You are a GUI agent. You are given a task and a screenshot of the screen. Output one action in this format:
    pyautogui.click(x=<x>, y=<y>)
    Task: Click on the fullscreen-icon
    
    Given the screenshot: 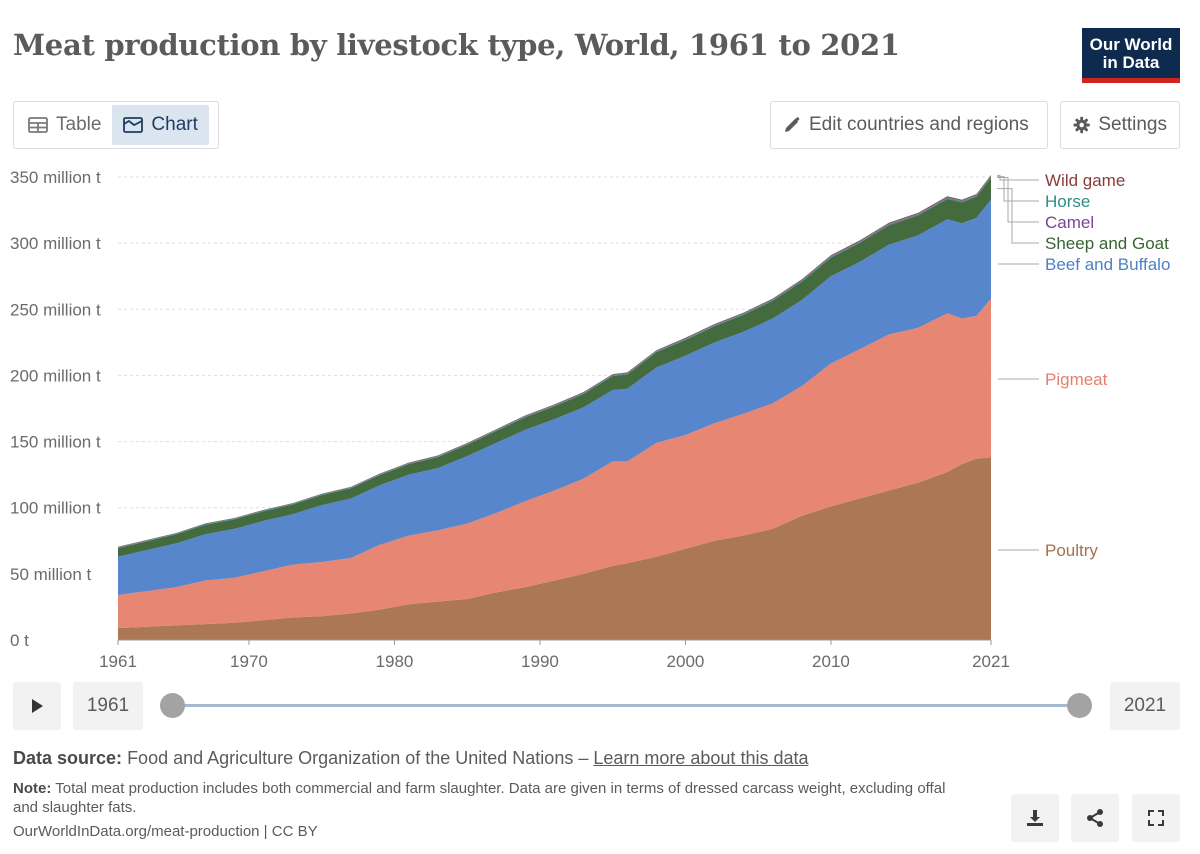 What is the action you would take?
    pyautogui.click(x=1156, y=818)
    